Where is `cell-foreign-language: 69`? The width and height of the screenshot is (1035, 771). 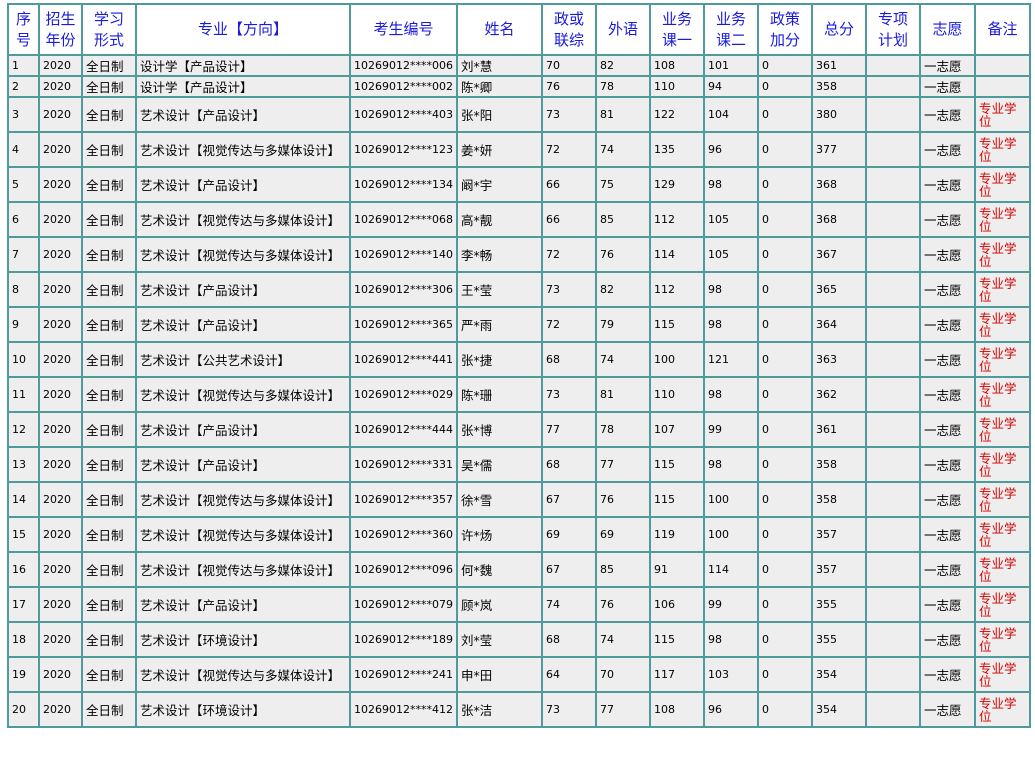 cell-foreign-language: 69 is located at coordinates (623, 534).